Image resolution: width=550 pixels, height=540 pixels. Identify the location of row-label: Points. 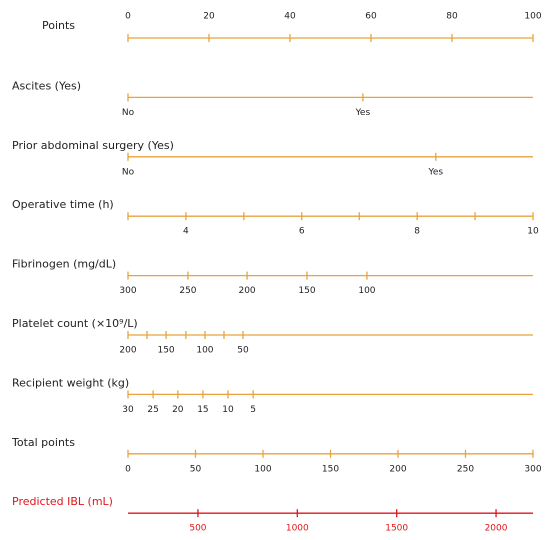
(58, 25).